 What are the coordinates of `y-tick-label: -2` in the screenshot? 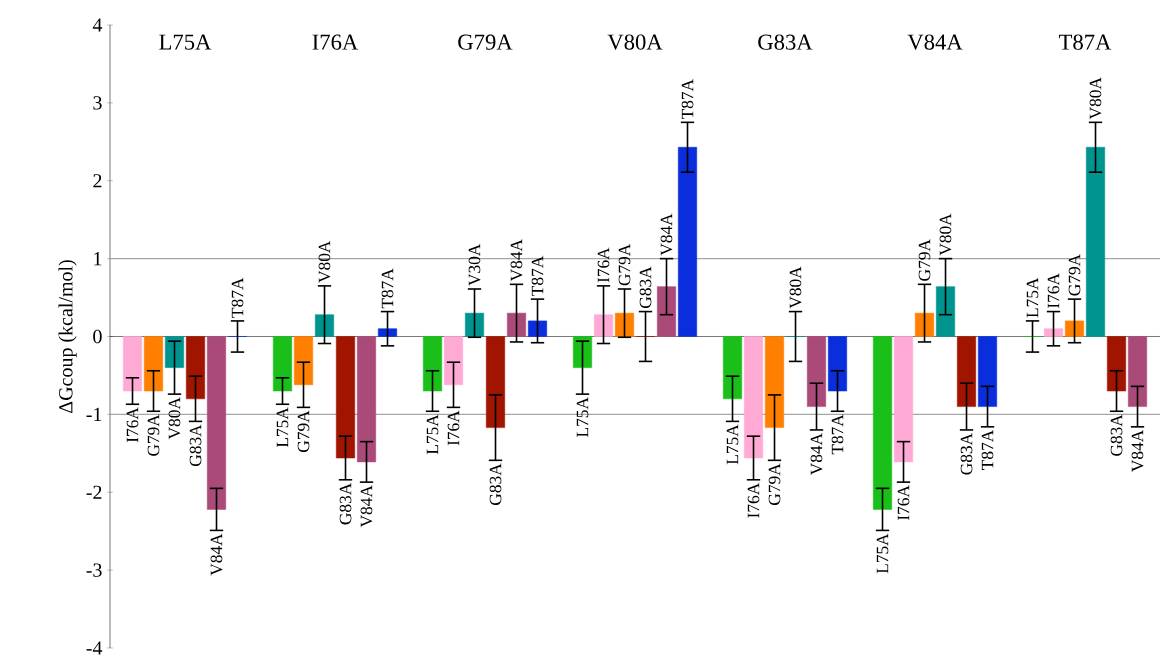 It's located at (94, 492).